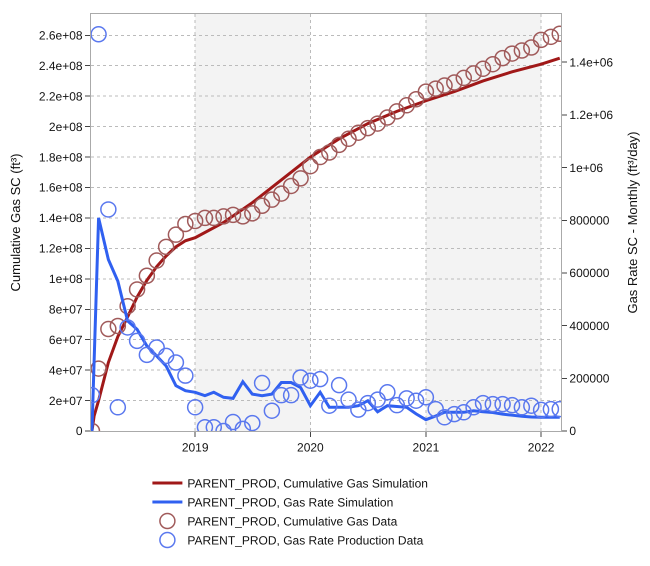 Image resolution: width=650 pixels, height=566 pixels. Describe the element at coordinates (60, 65) in the screenshot. I see `y-tick-label: 2.4e+08` at that location.